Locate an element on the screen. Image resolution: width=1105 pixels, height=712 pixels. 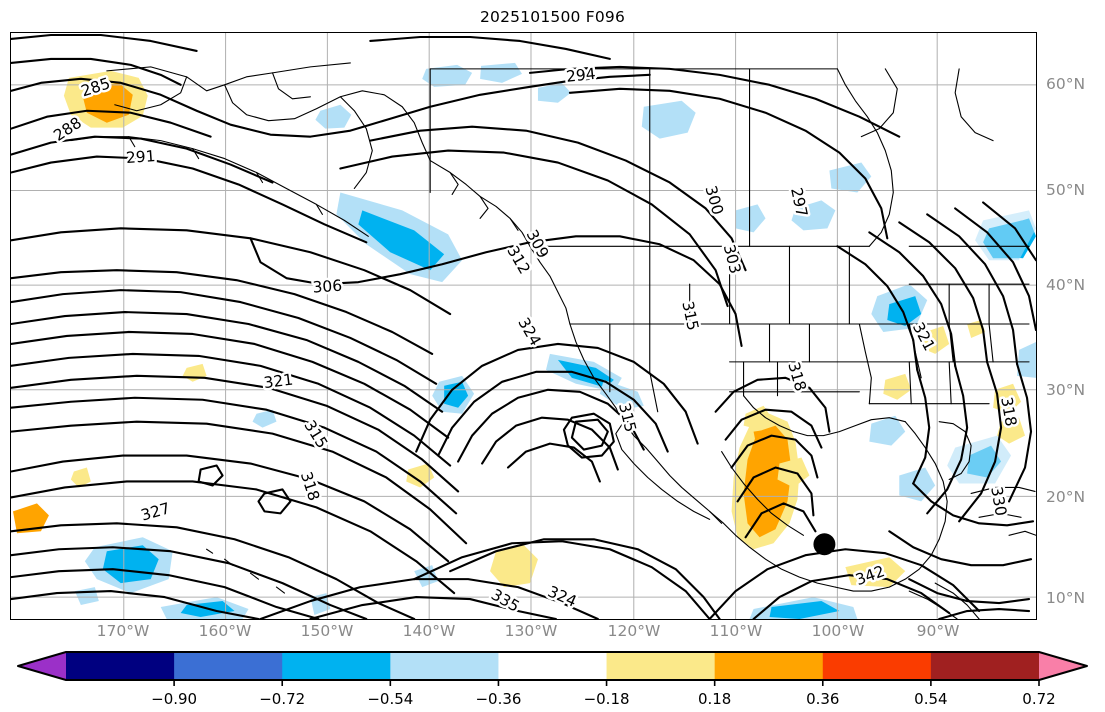
lon-tick-label-7: 100°W is located at coordinates (838, 631).